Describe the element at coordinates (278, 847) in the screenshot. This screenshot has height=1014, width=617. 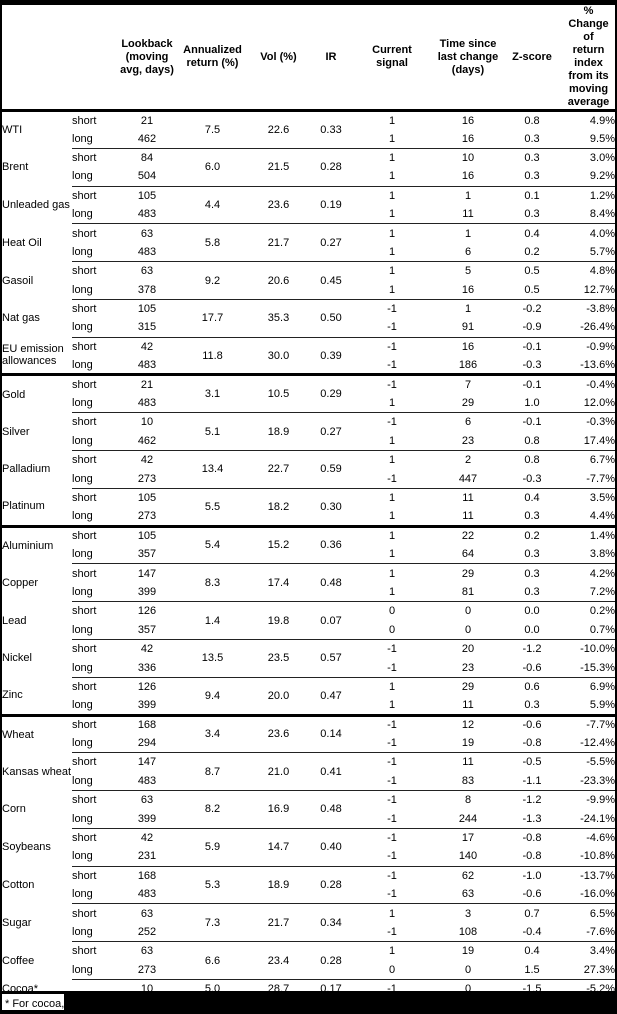
I see `vol-cell: 14.7` at that location.